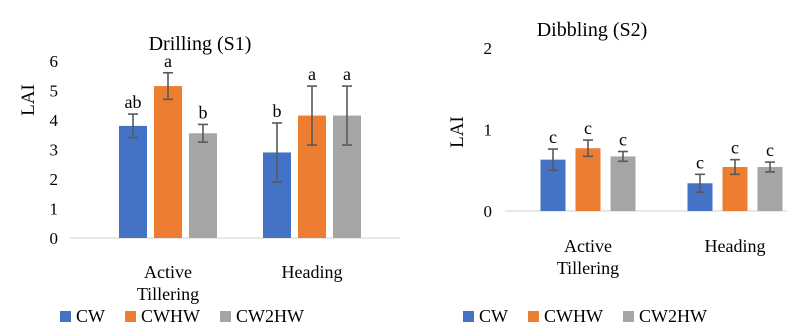  I want to click on chart2-title: Dibbling (S2), so click(592, 30).